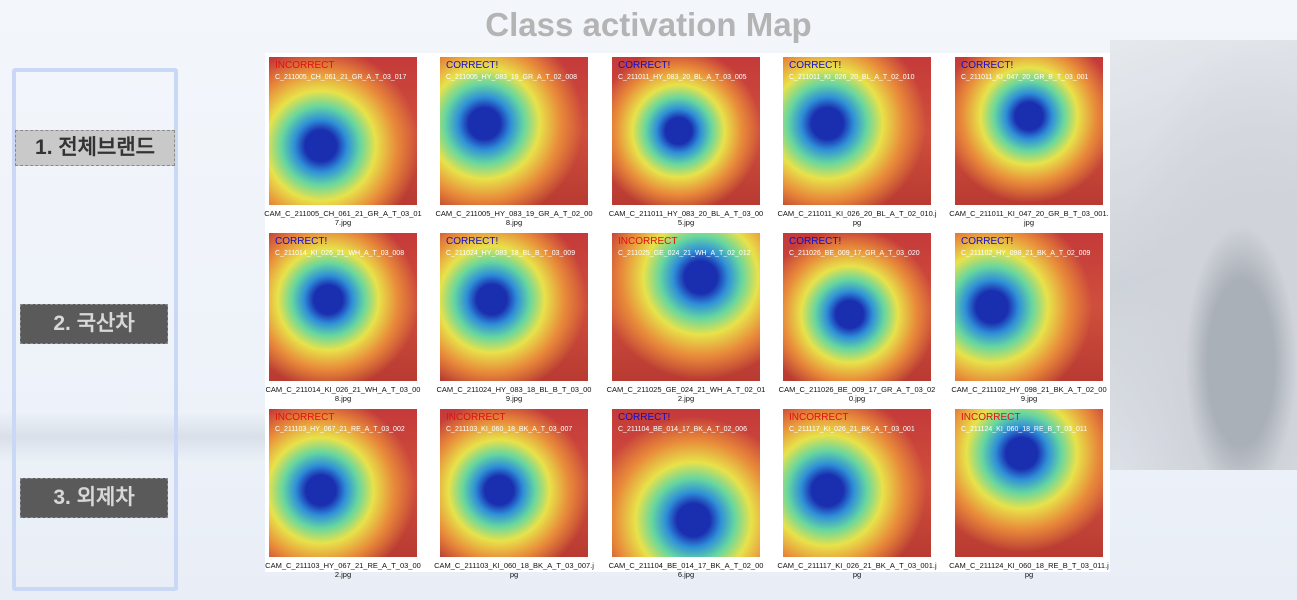  I want to click on file-name: C_211025_GE_024_21_WH_A_T_02_012, so click(684, 253).